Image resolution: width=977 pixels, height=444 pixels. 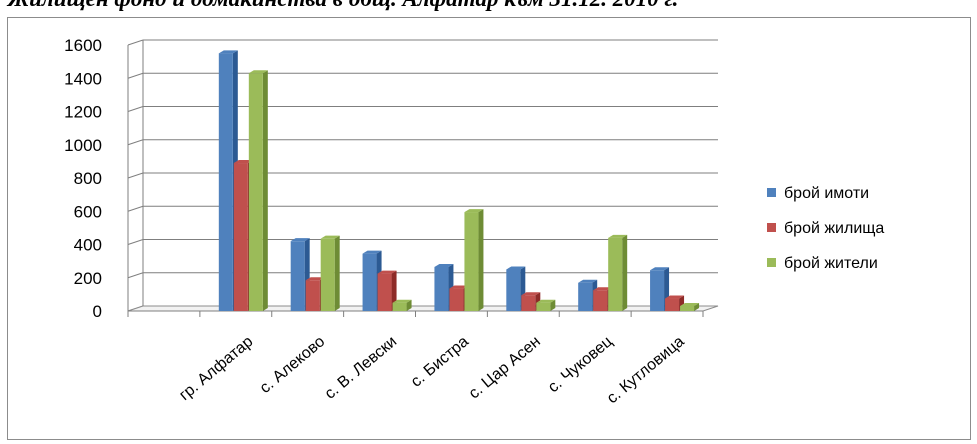 What do you see at coordinates (293, 365) in the screenshot?
I see `x-category-label: с. Алеково` at bounding box center [293, 365].